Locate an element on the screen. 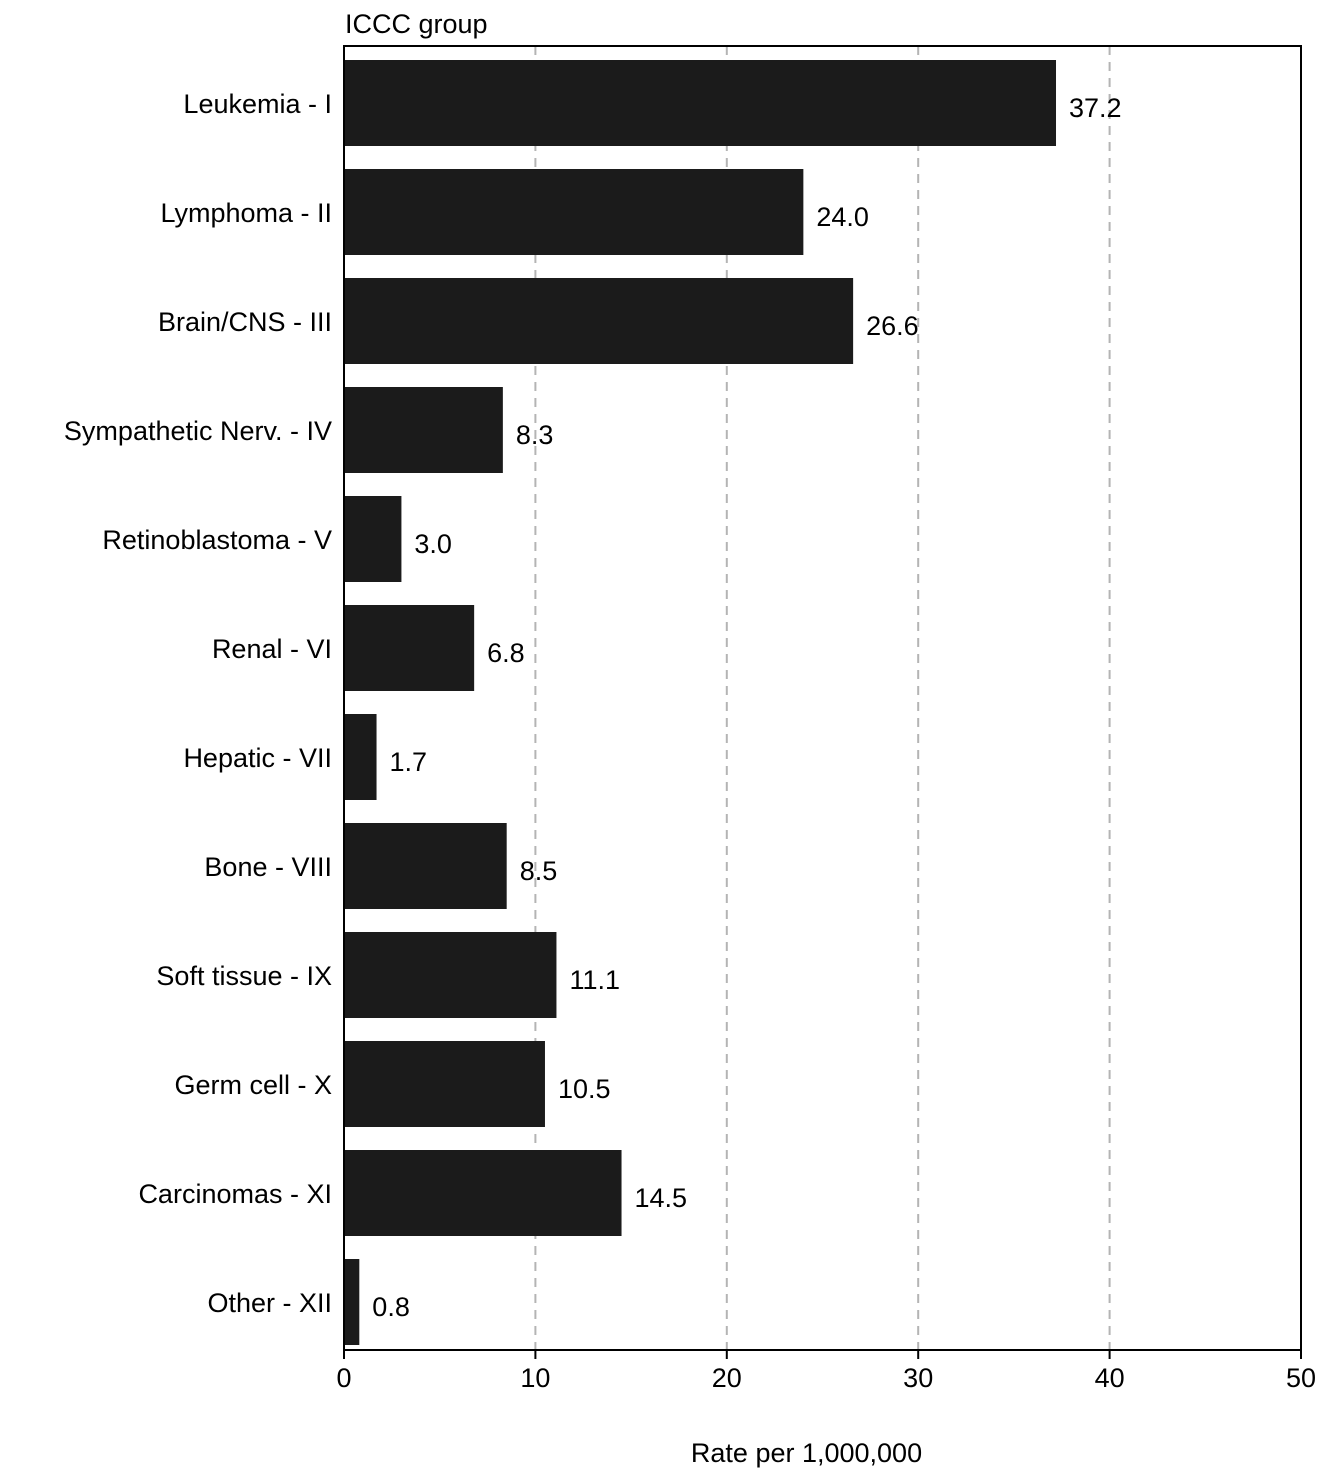 The height and width of the screenshot is (1468, 1335). data-label: 1.7 is located at coordinates (409, 762).